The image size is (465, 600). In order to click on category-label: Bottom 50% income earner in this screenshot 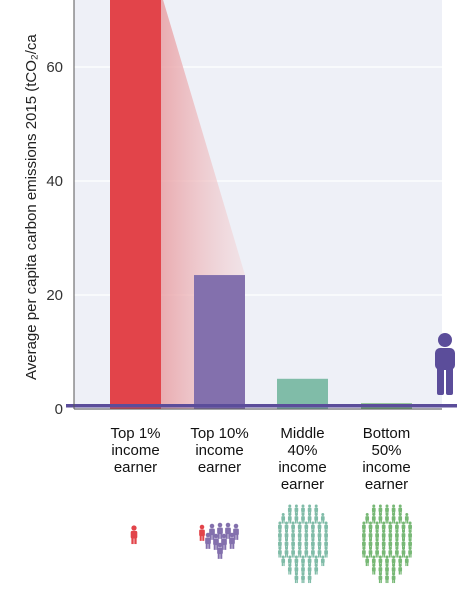, I will do `click(386, 459)`.